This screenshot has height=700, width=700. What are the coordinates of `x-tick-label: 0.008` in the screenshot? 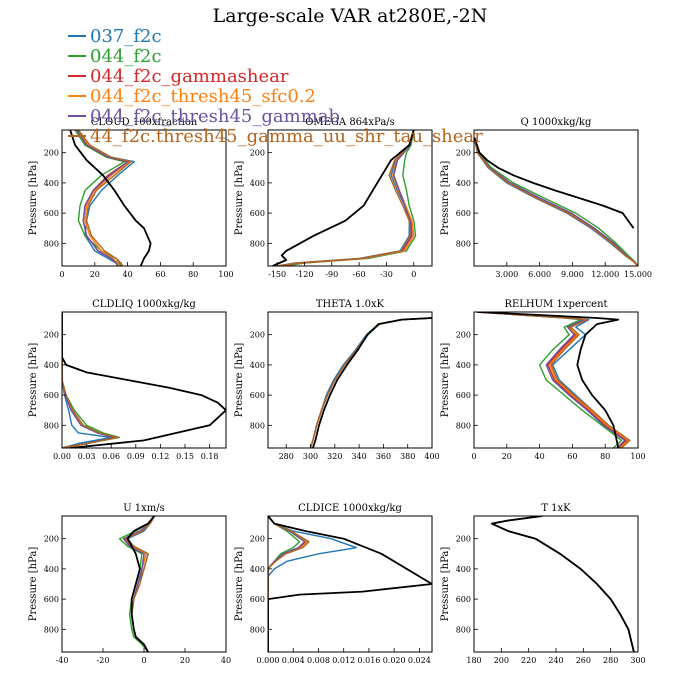 It's located at (318, 660).